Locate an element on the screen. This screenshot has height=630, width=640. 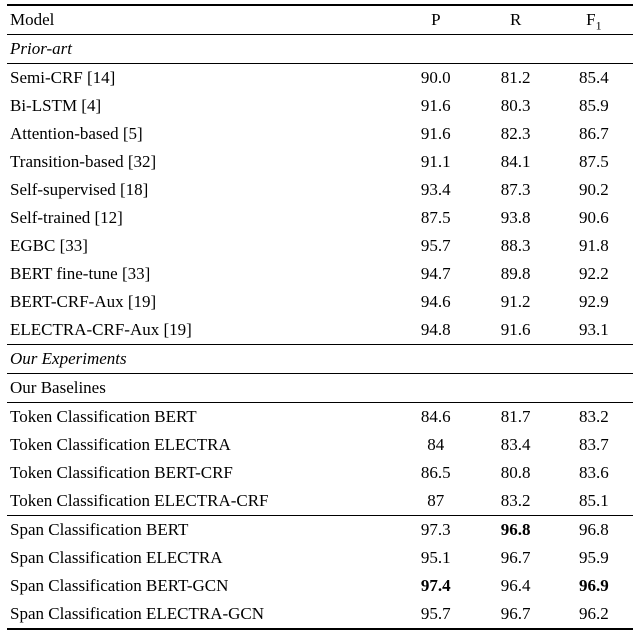
f1-cell: 86.7 is located at coordinates (593, 133).